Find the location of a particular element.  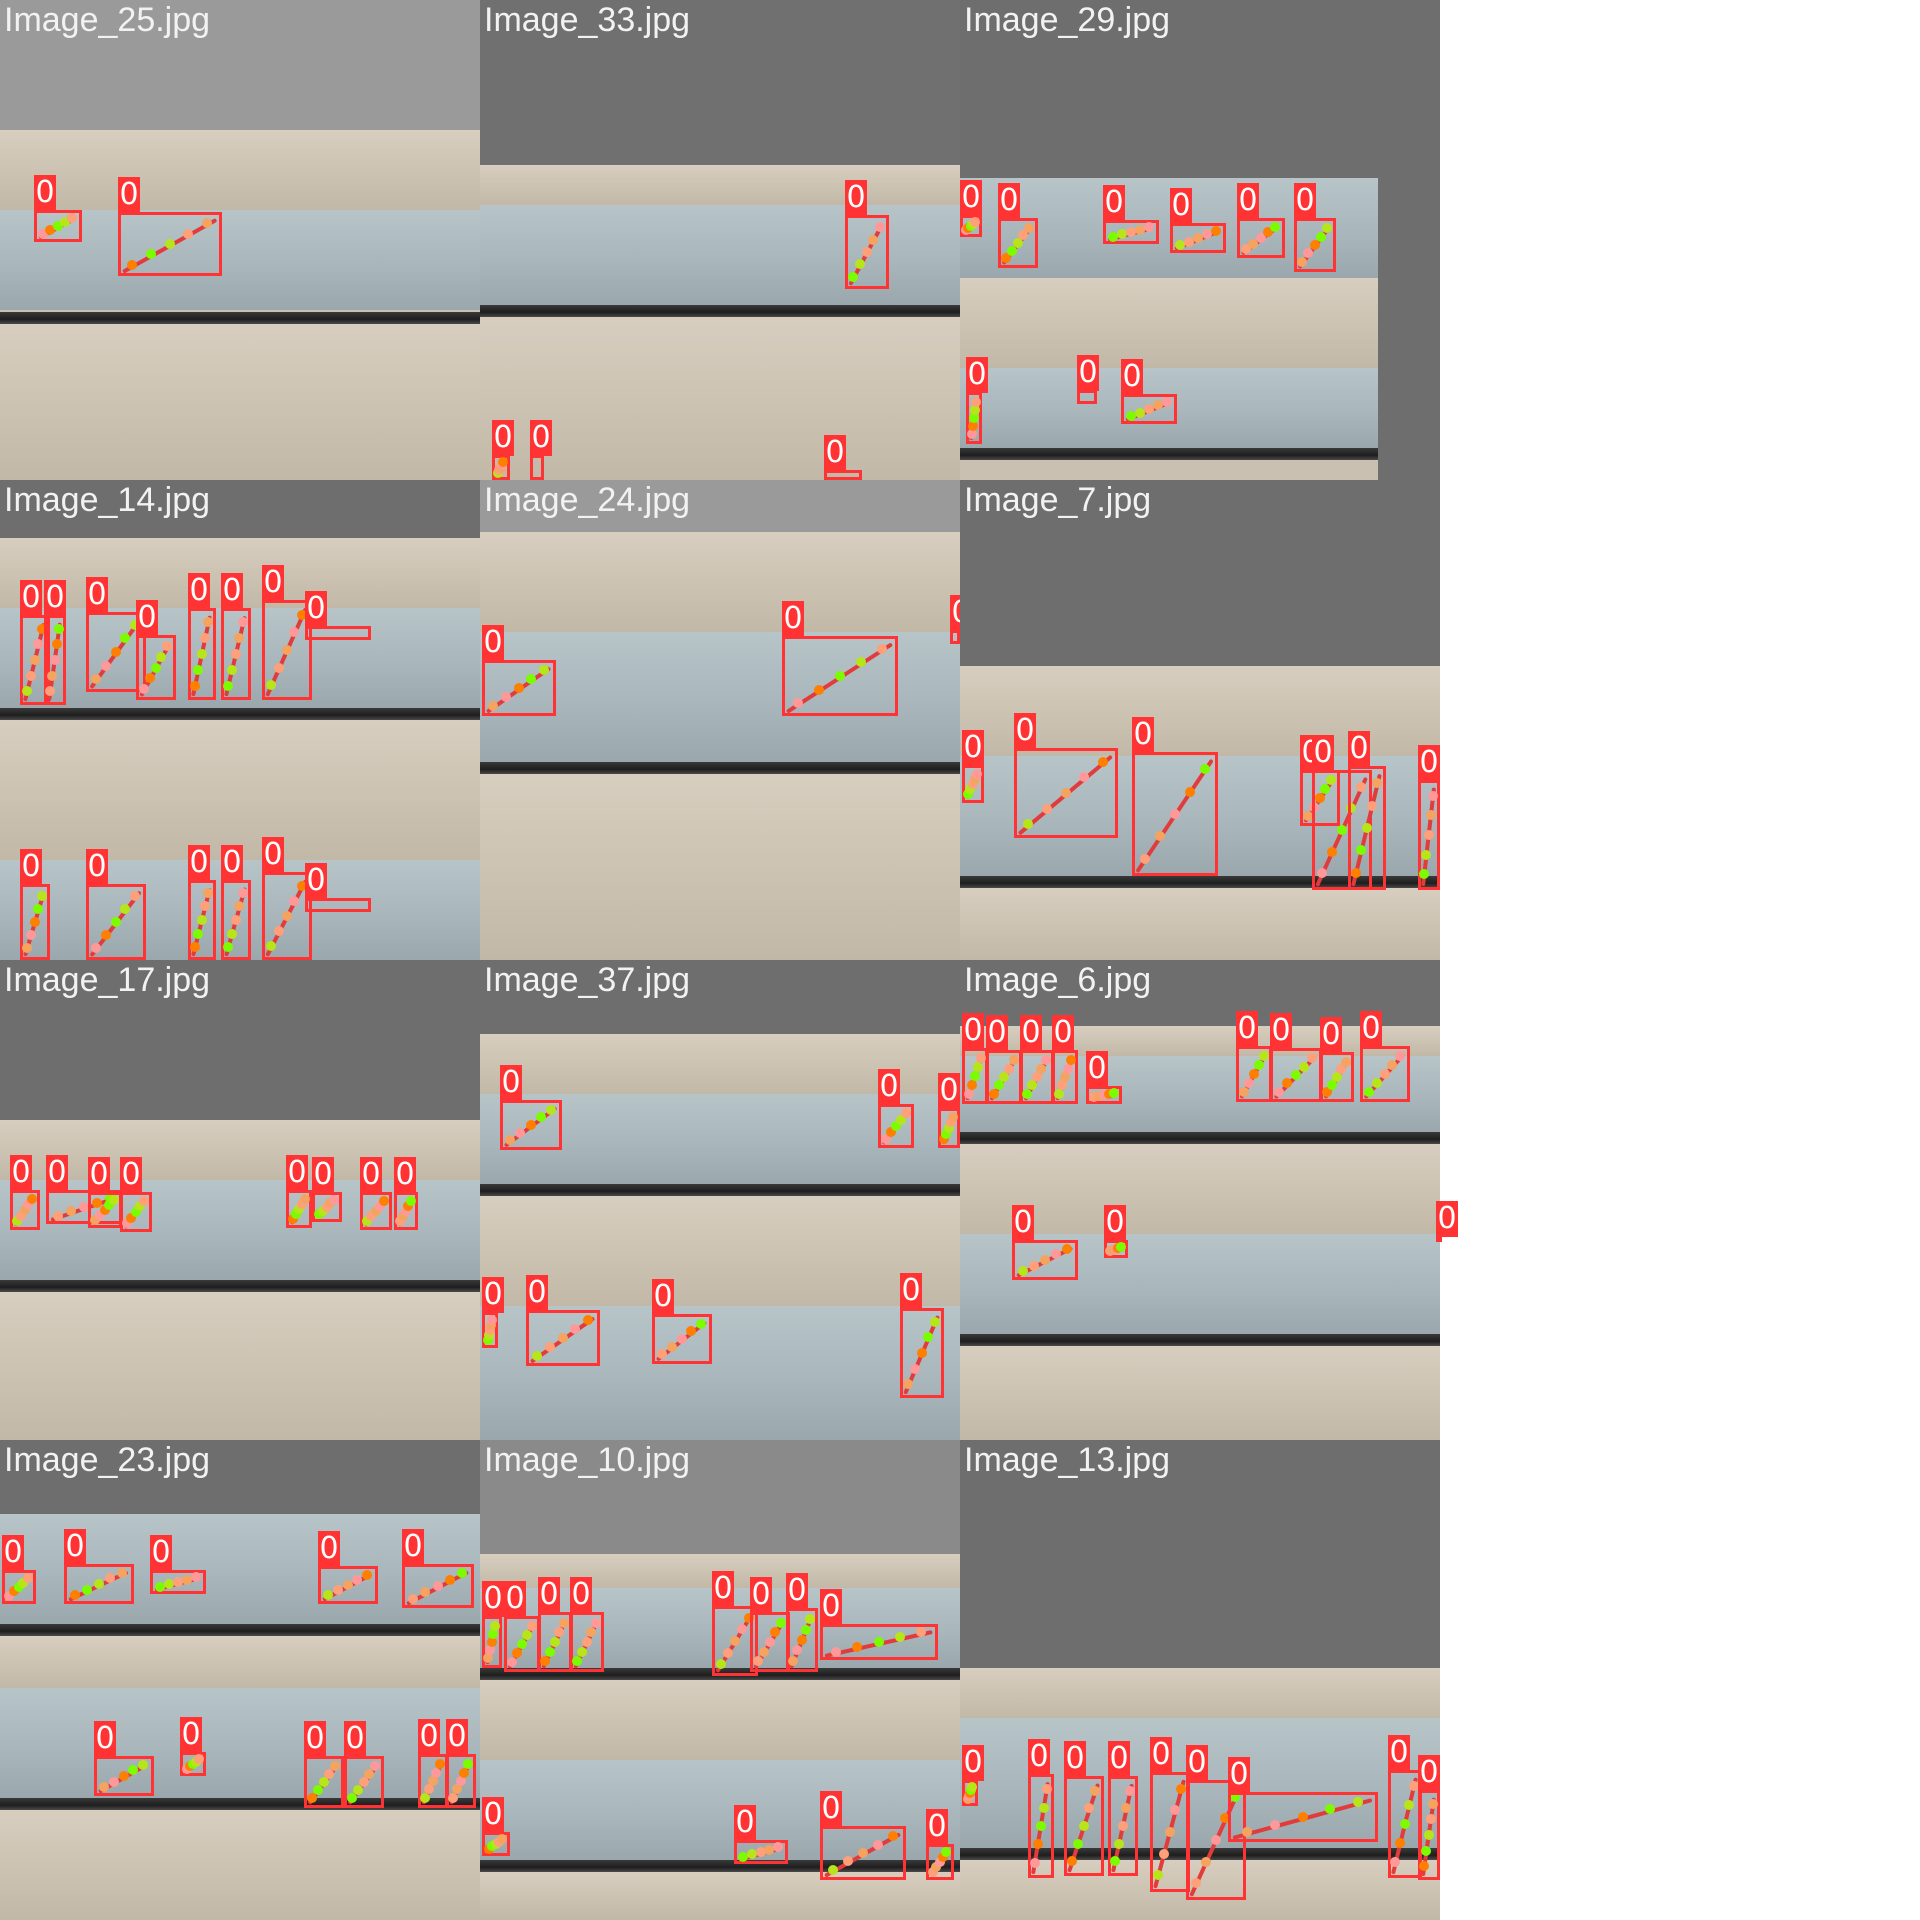

image-tile: Image_6.jpg 0 0 0 0 0 0 0 0 0 0 0 0 is located at coordinates (1209, 1200).